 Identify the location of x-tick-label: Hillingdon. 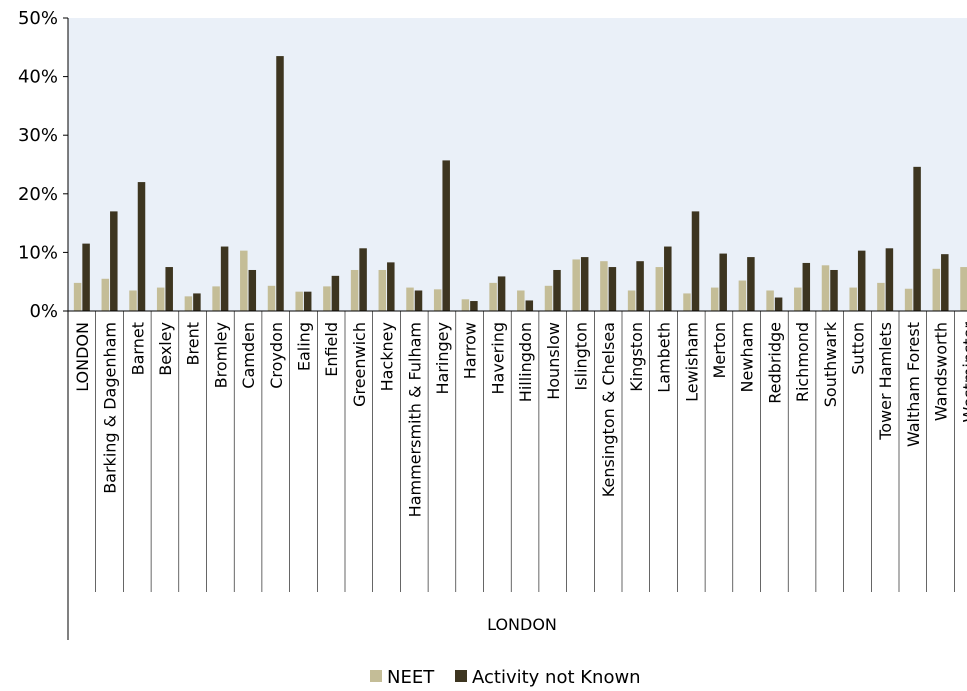
(525, 362).